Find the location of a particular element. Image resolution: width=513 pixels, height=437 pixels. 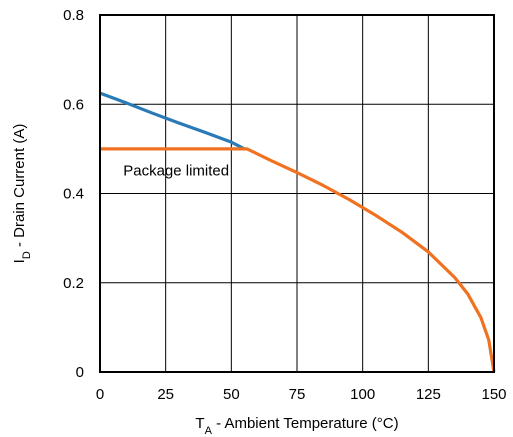

x-axis-label-rest: - Ambient Temperature (°C) is located at coordinates (305, 423).